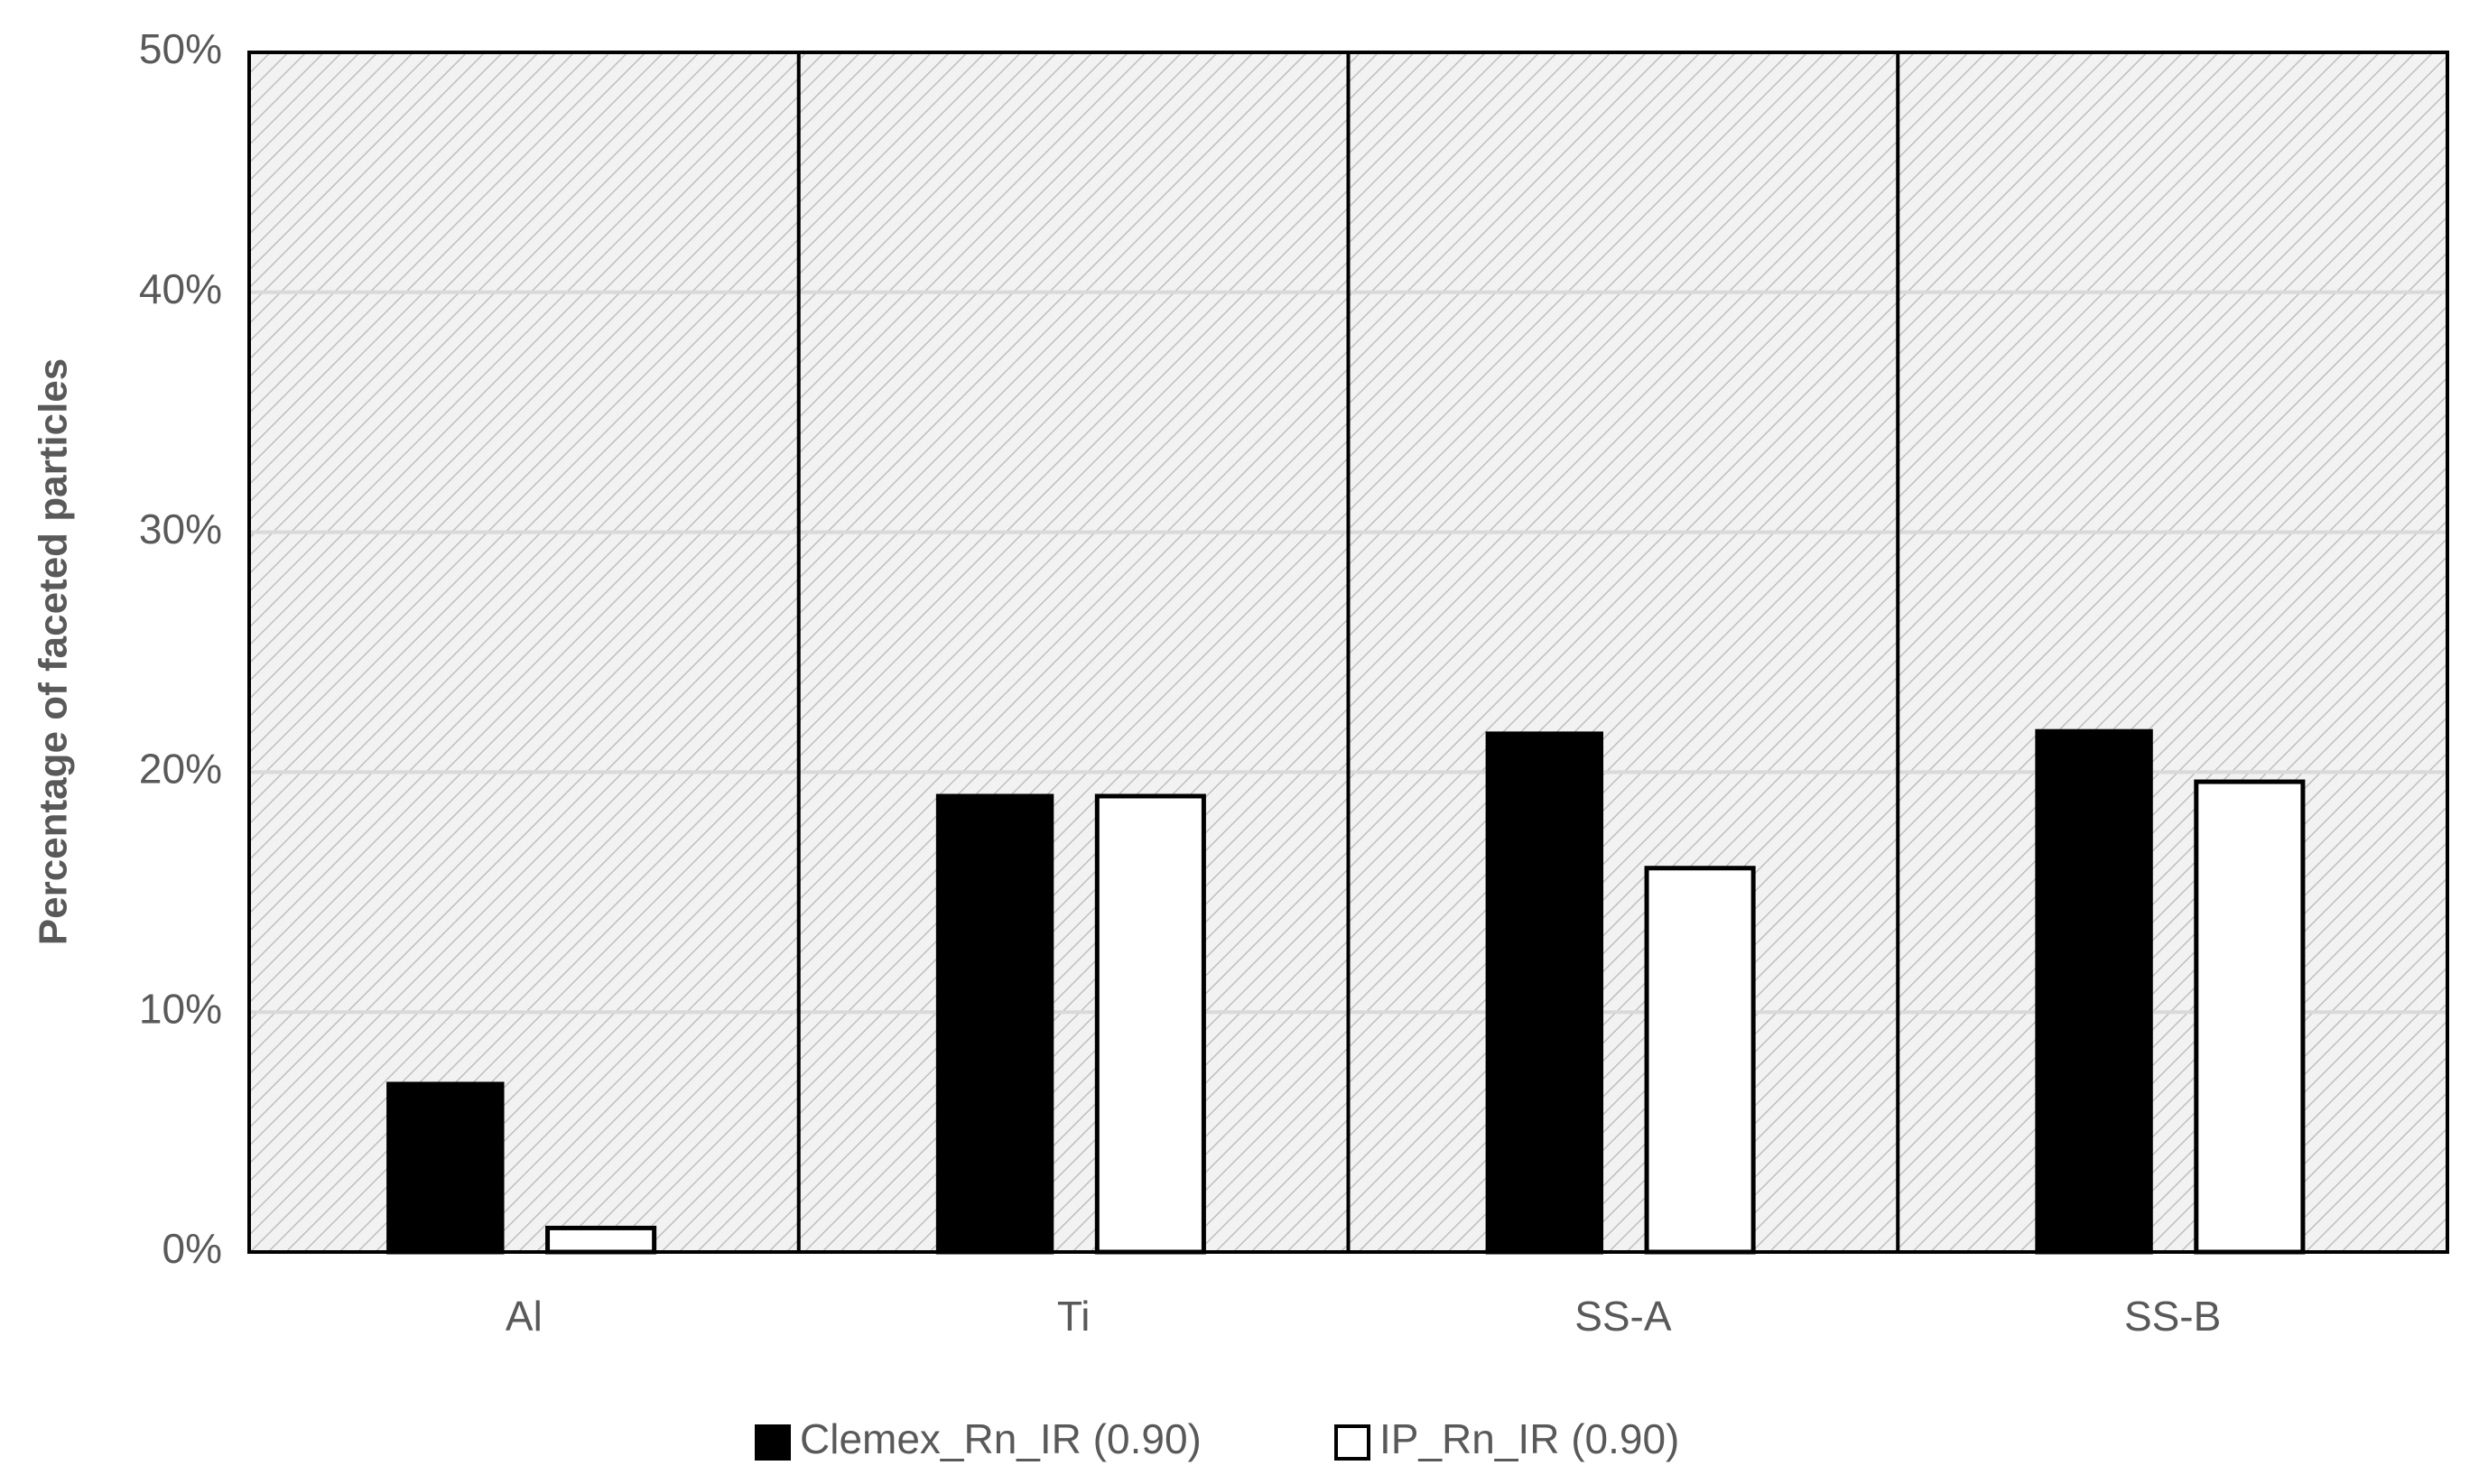 The width and height of the screenshot is (2479, 1484). I want to click on y-tick-label: 50%, so click(180, 49).